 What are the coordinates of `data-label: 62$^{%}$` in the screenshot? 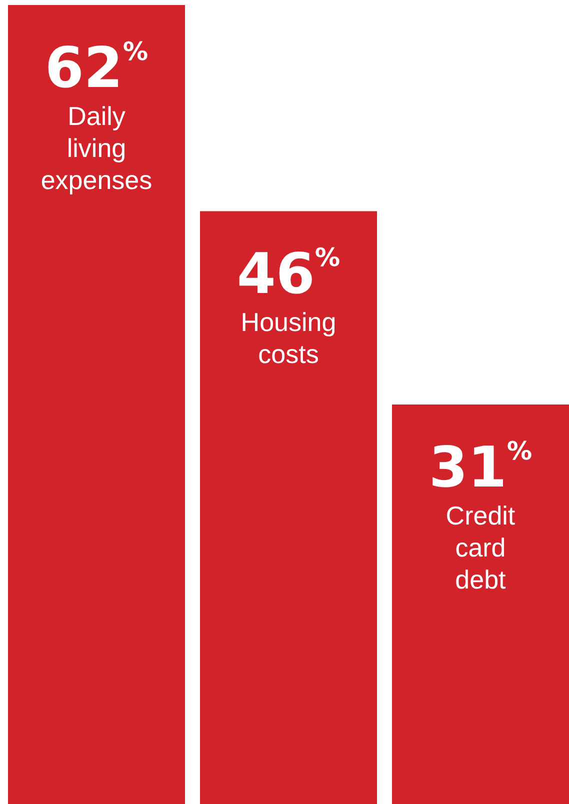 It's located at (96, 68).